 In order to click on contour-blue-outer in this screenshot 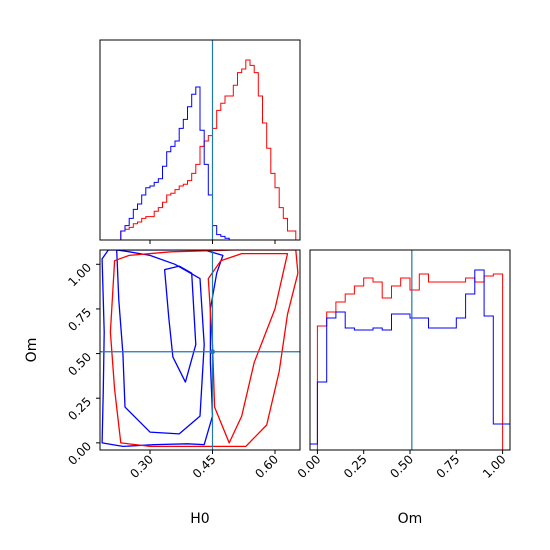, I will do `click(162, 349)`.